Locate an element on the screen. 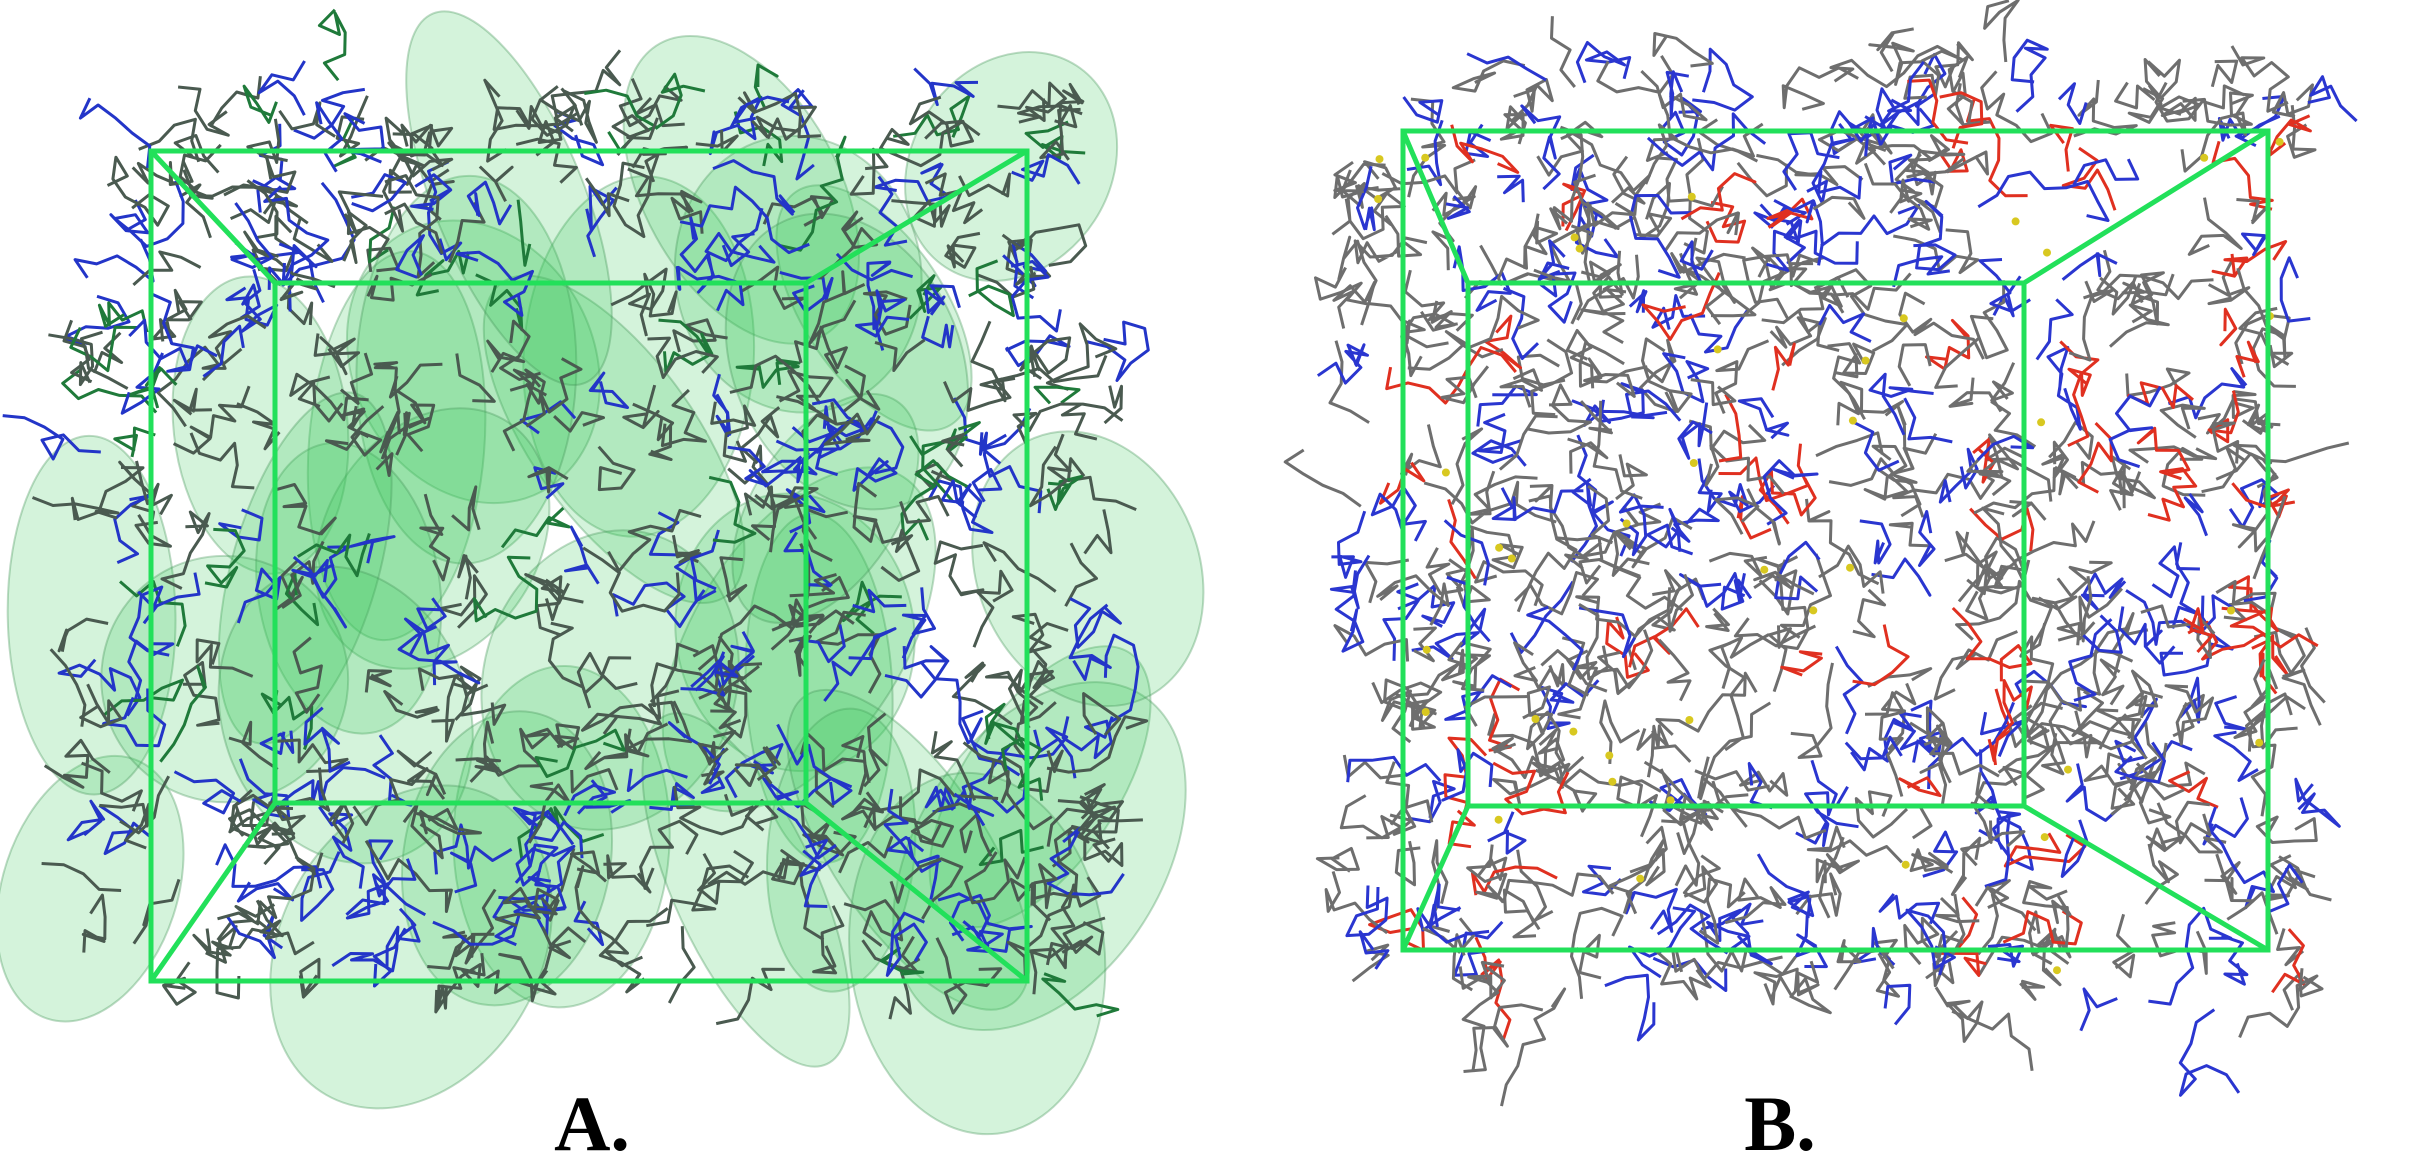  panel-label: A. is located at coordinates (592, 1123).